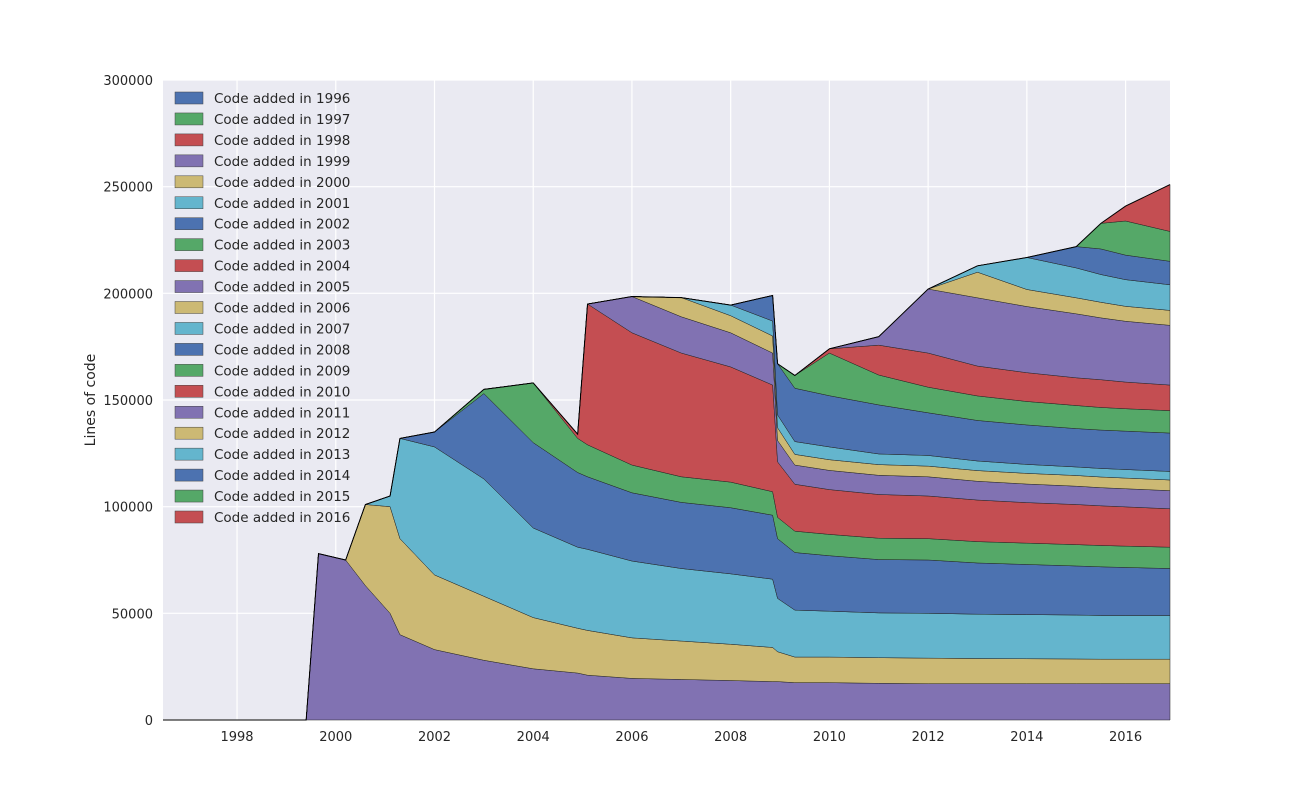 The image size is (1300, 800). I want to click on legend-item: Code added in 2004, so click(262, 267).